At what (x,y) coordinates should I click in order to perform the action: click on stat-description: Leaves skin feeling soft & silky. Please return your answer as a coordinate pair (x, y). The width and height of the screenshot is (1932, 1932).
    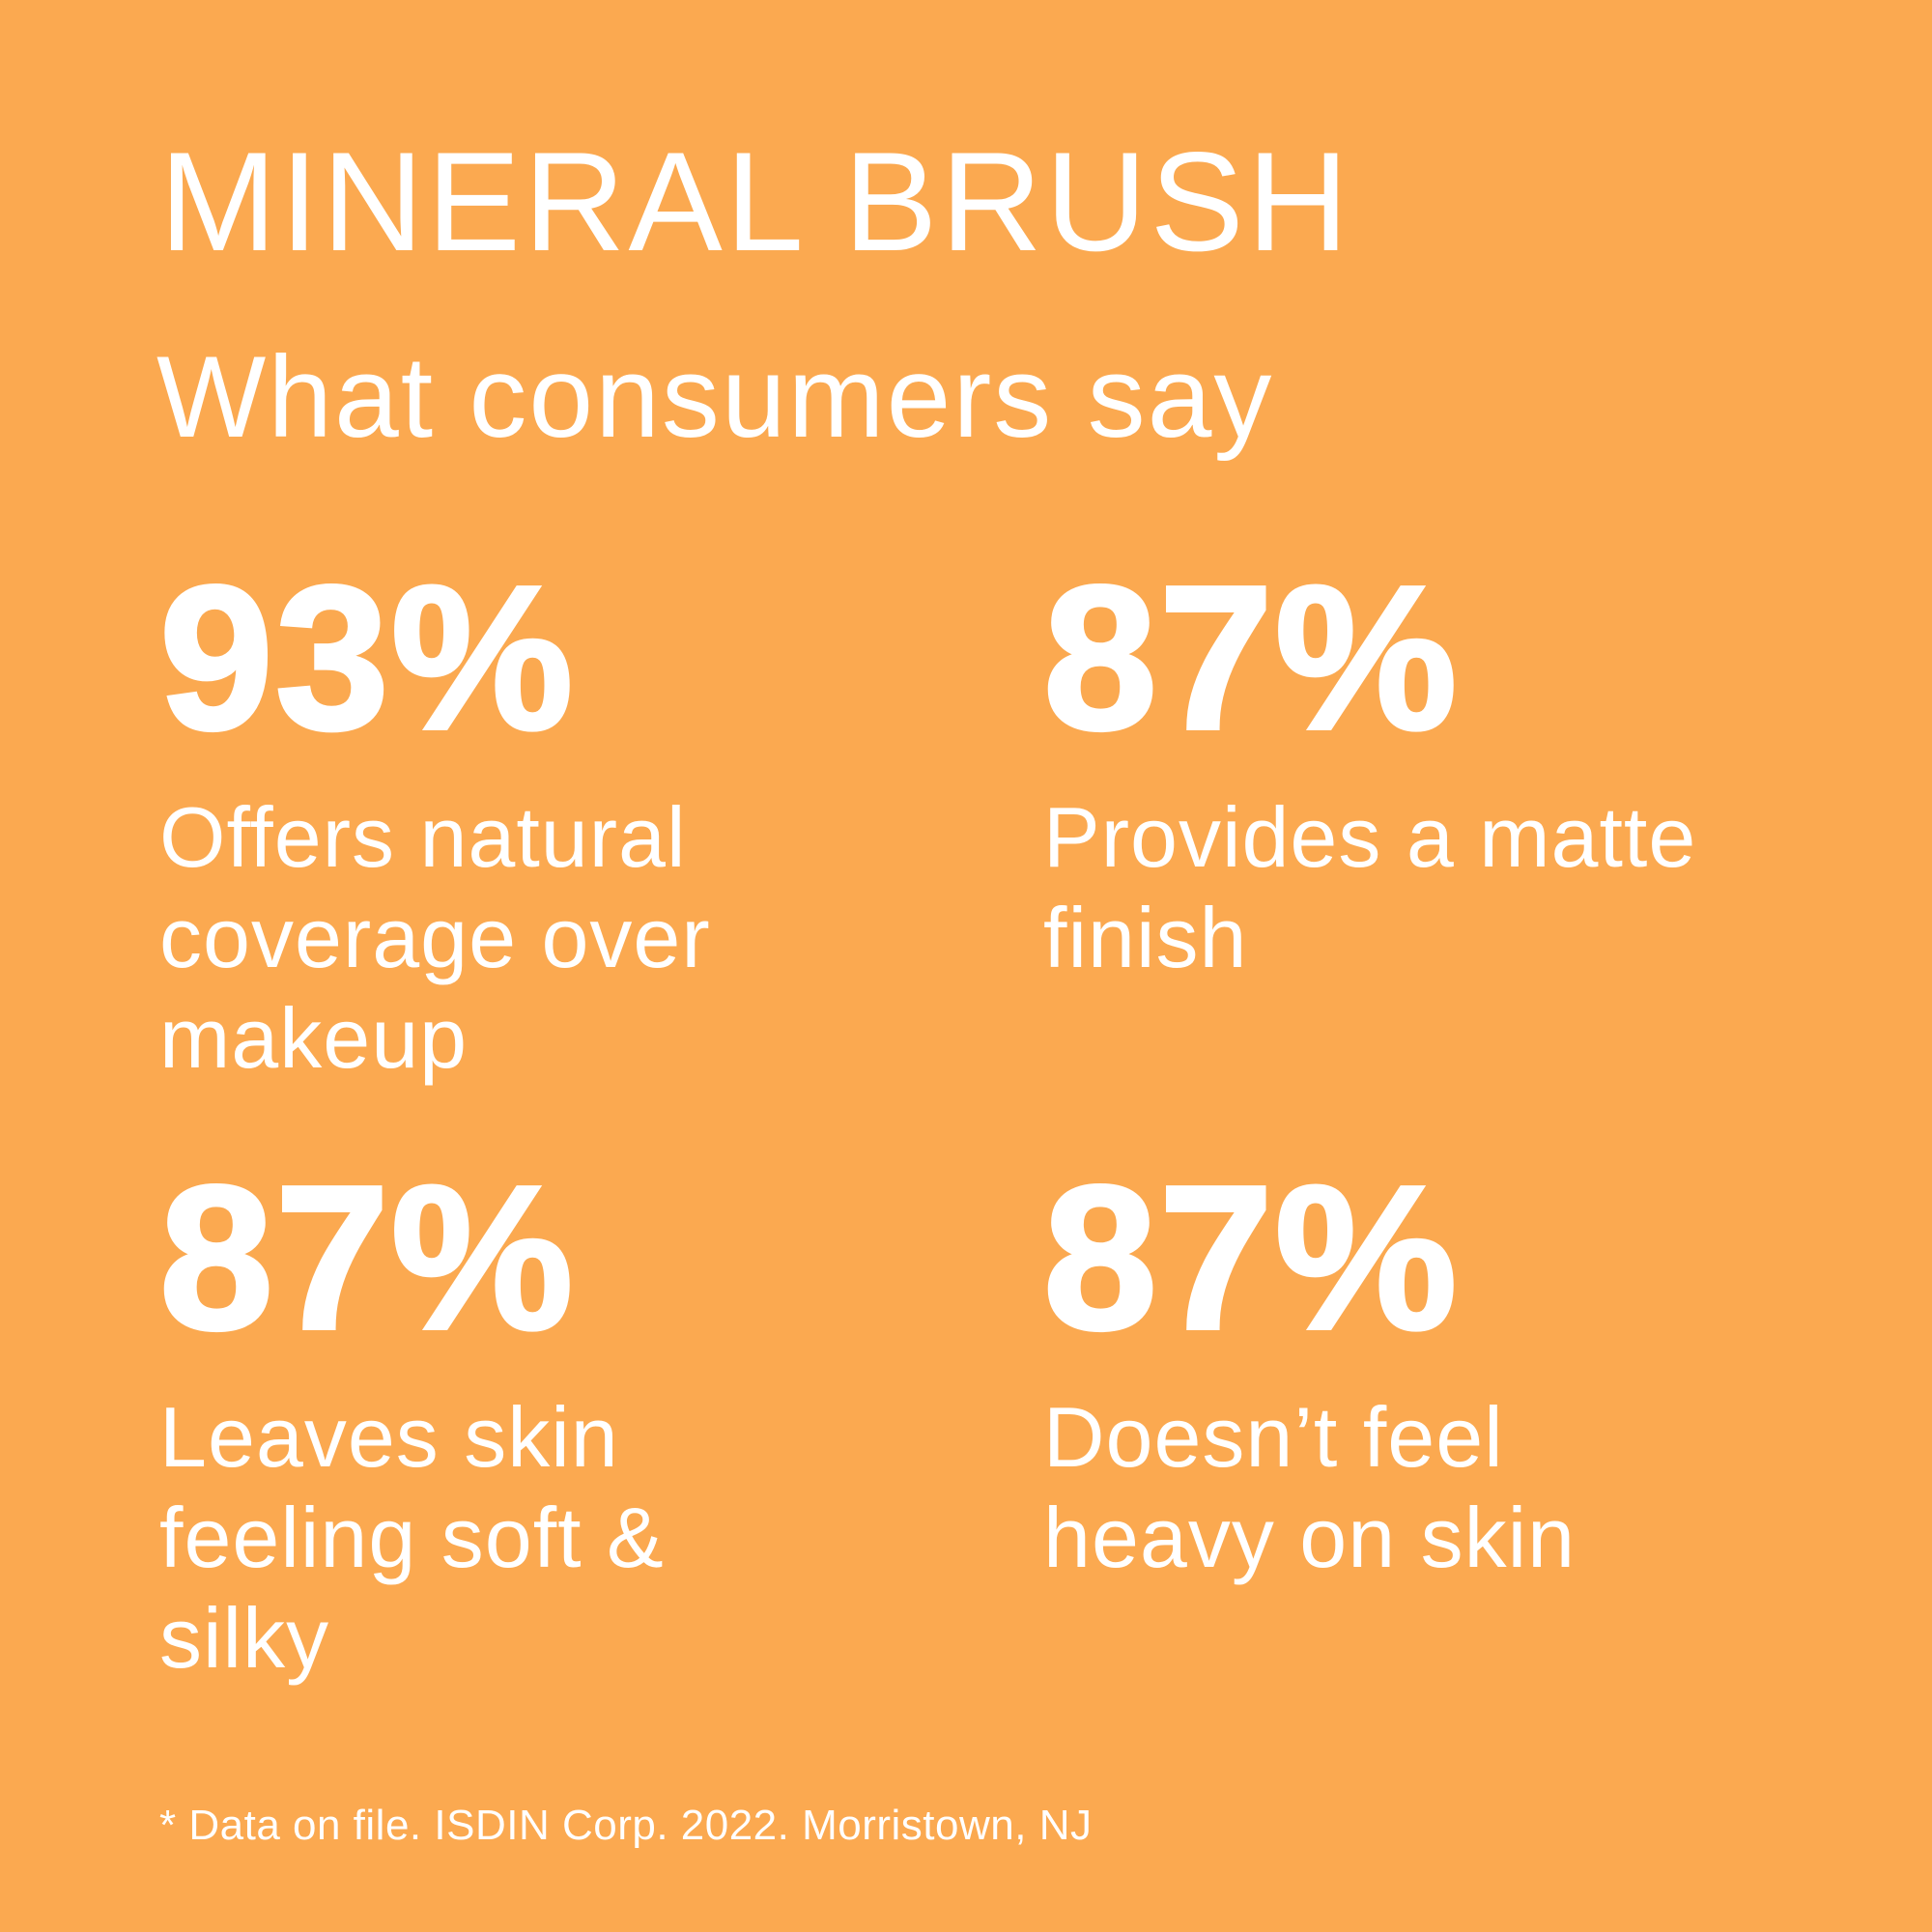
    Looking at the image, I should click on (412, 1537).